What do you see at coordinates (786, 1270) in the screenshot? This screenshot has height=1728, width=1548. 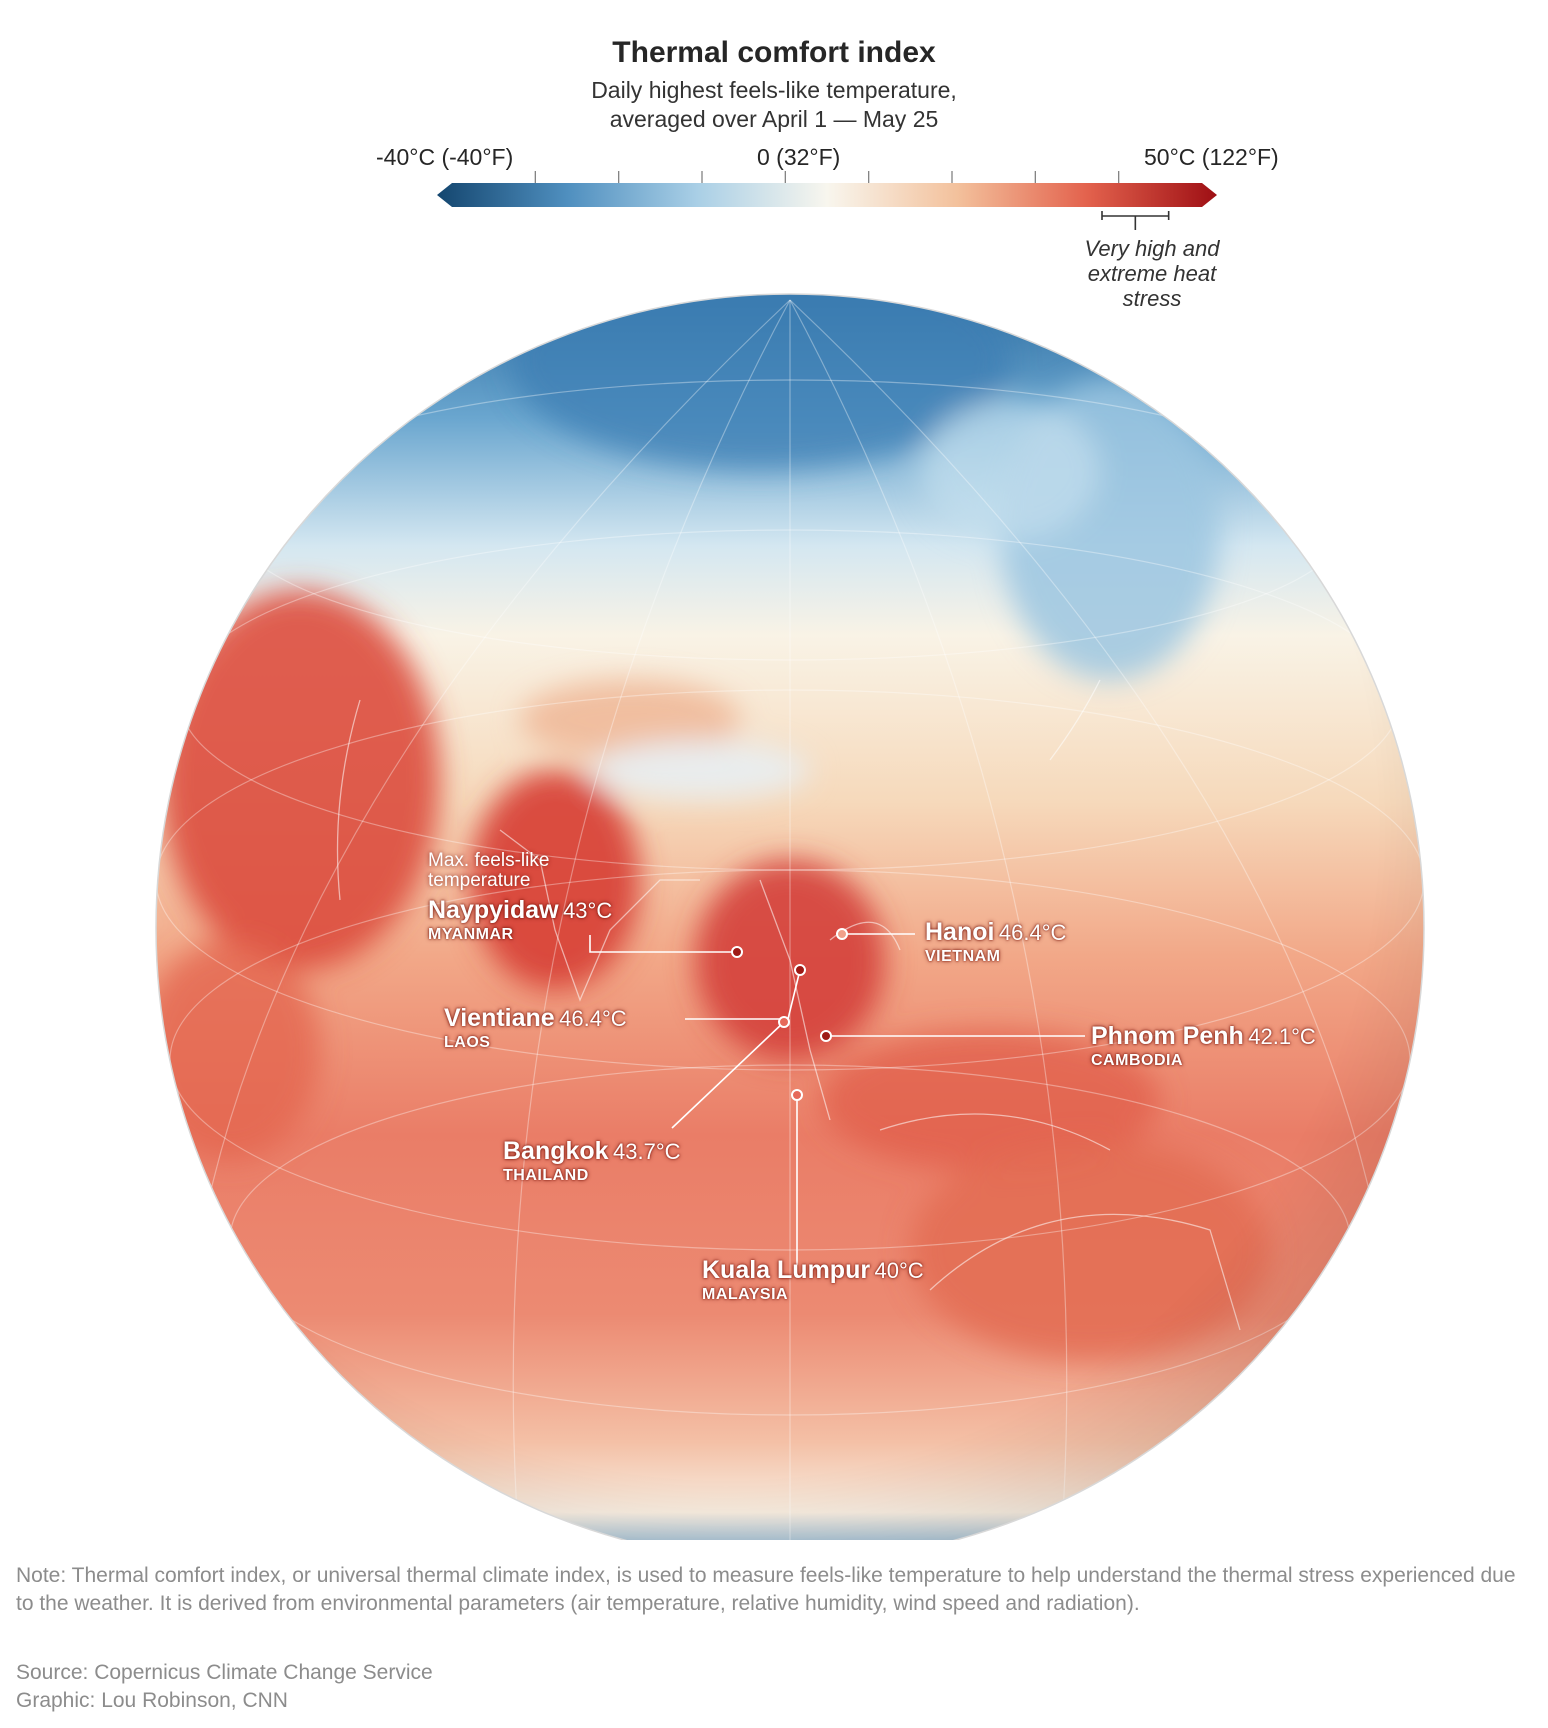 I see `city-name: Kuala Lumpur` at bounding box center [786, 1270].